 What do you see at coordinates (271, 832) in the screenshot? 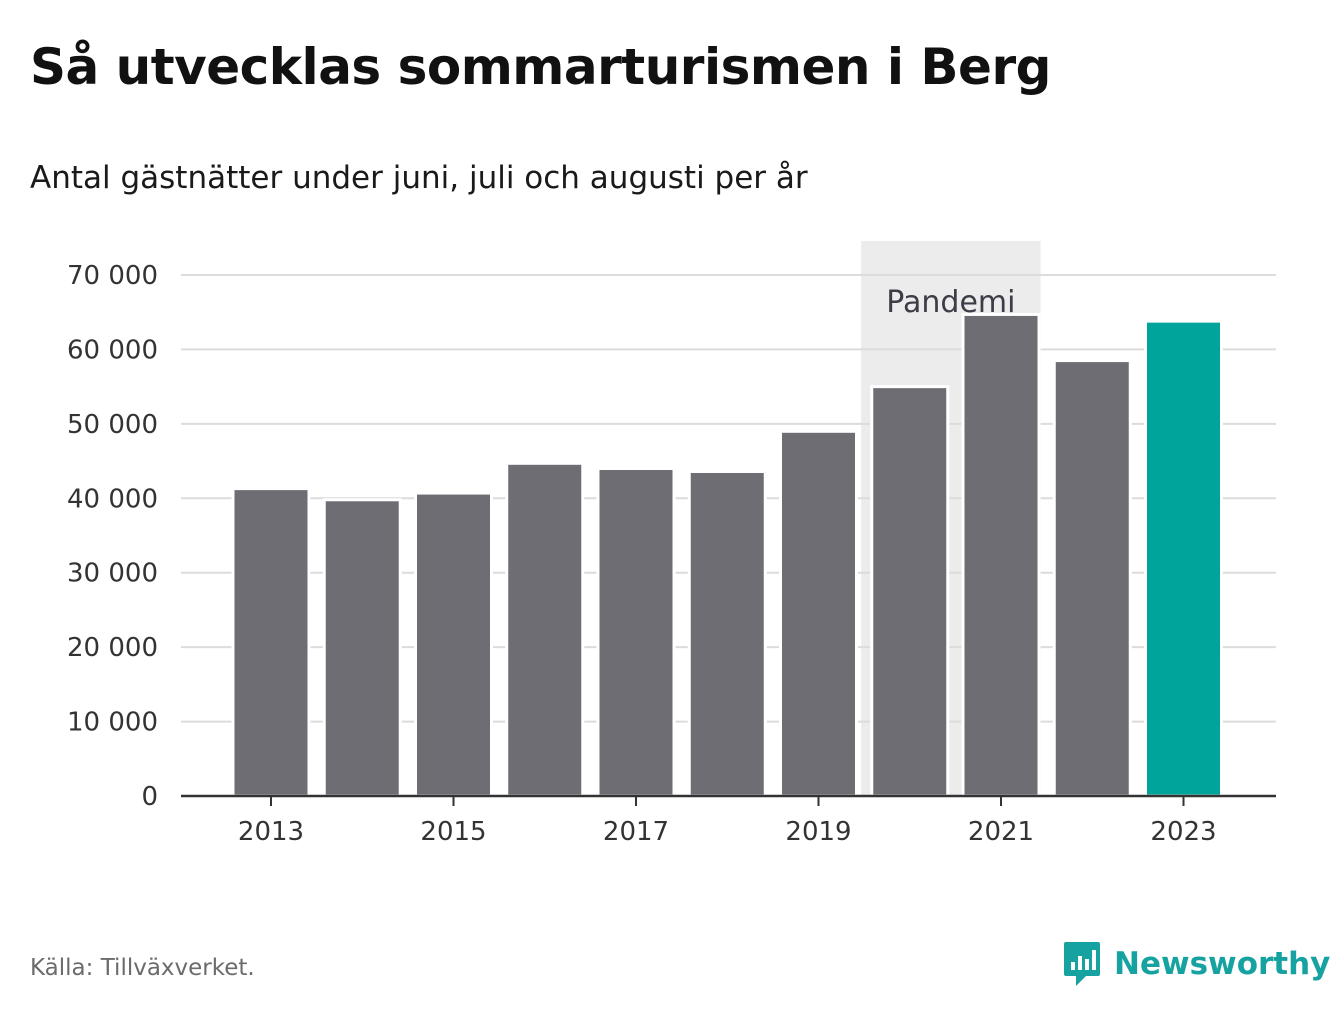
I see `x-tick-label: 2013` at bounding box center [271, 832].